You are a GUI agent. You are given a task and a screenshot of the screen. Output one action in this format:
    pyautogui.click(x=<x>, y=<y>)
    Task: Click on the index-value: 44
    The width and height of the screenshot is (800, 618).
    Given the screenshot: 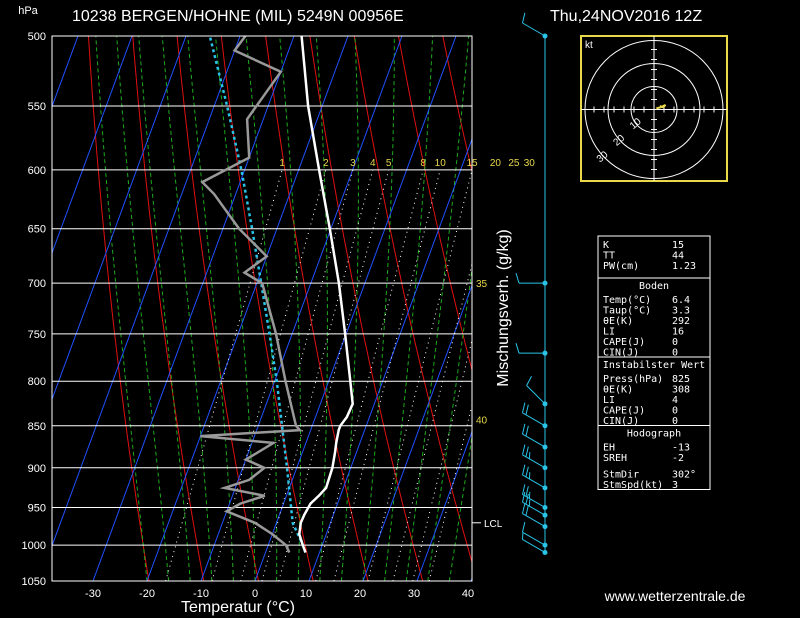 What is the action you would take?
    pyautogui.click(x=678, y=256)
    